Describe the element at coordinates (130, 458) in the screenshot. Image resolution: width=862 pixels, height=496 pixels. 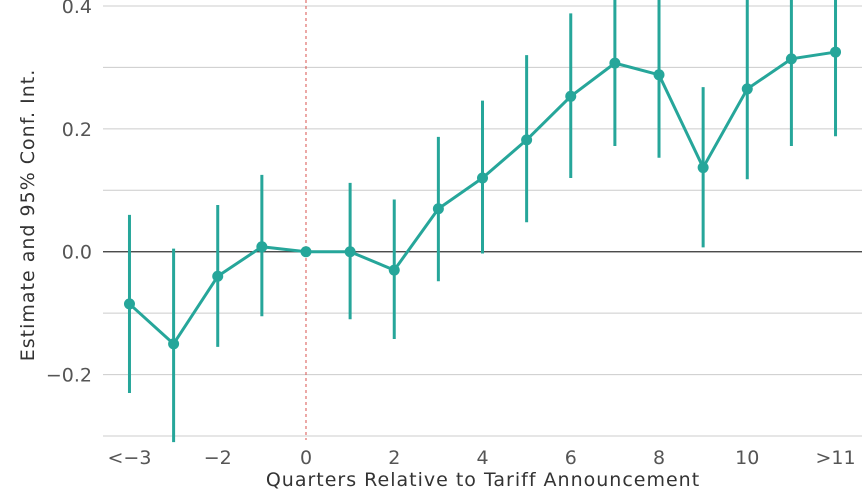
I see `x-tick-label: <−3` at that location.